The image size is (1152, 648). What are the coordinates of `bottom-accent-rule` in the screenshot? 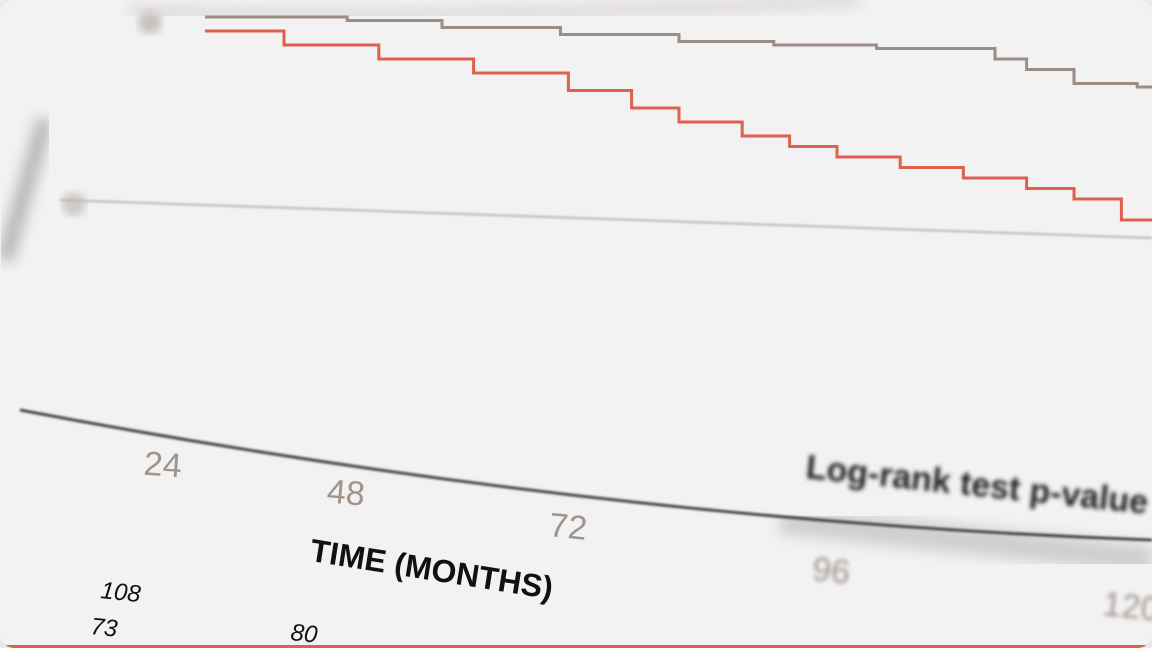 It's located at (576, 646).